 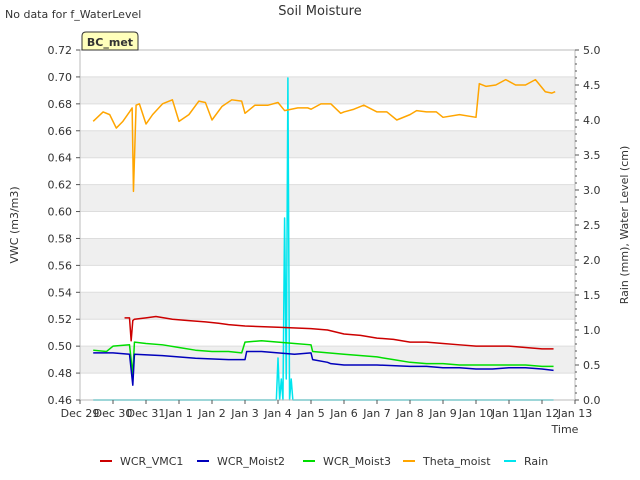 What do you see at coordinates (310, 413) in the screenshot?
I see `x-tick-label: Jan 5` at bounding box center [310, 413].